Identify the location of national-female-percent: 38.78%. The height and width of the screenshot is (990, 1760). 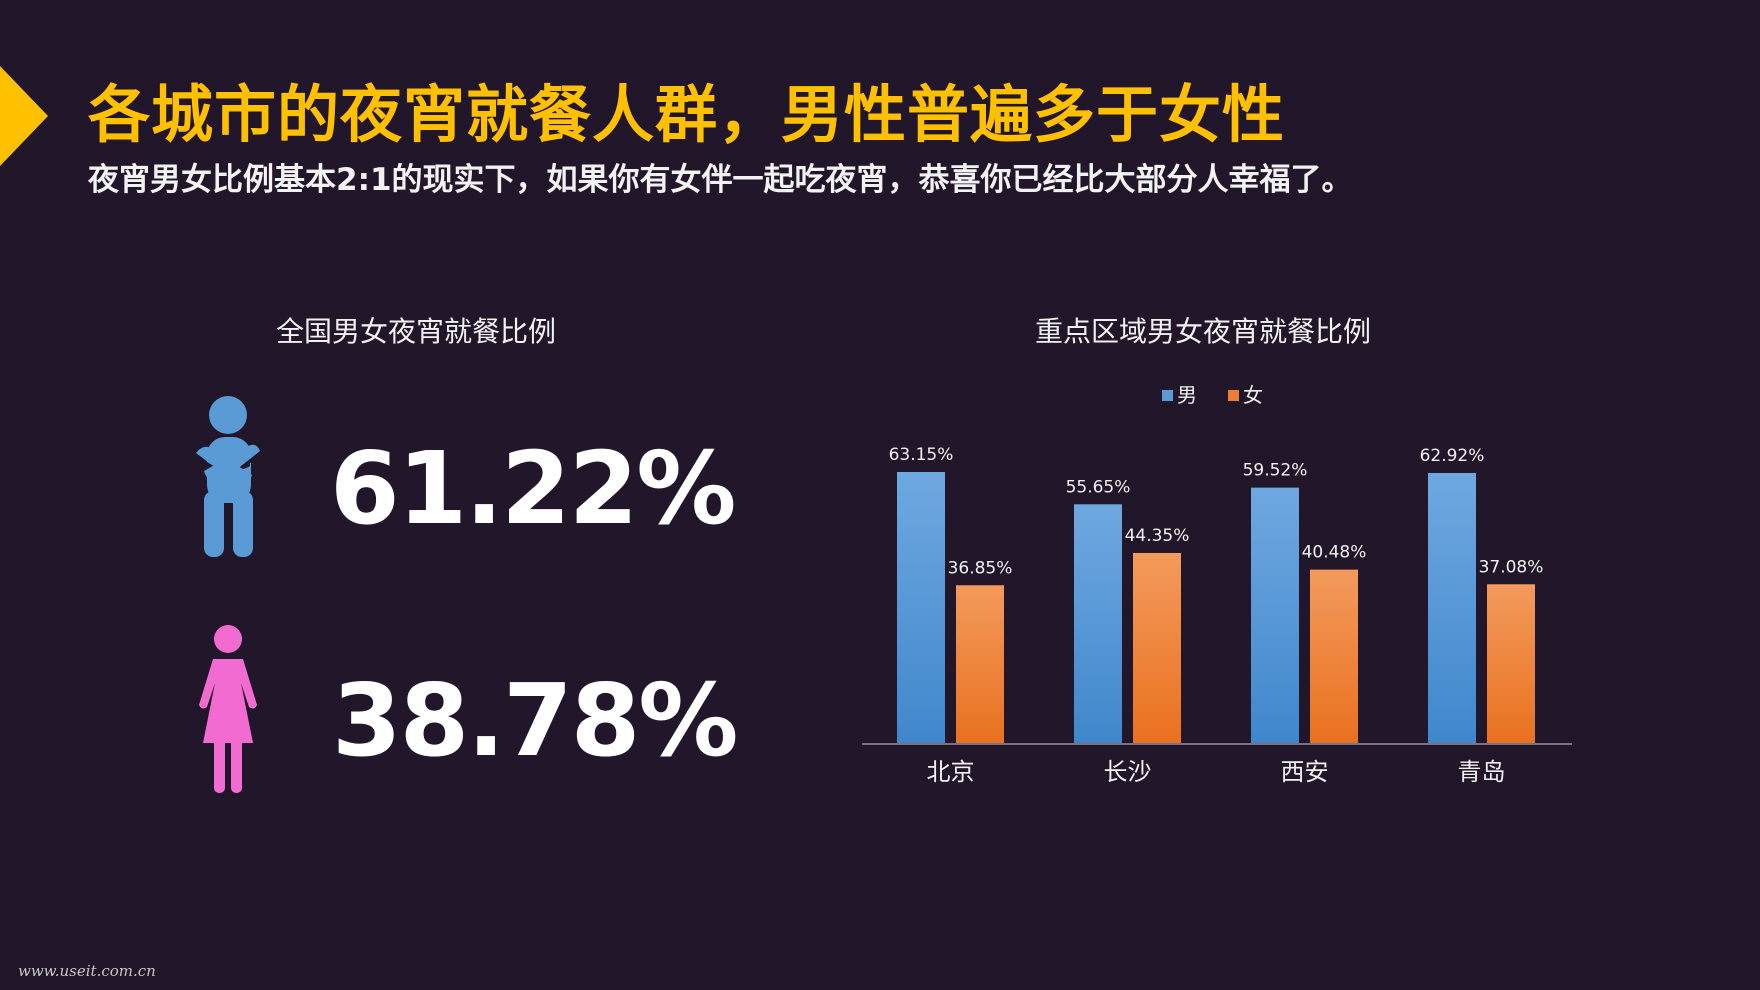
(535, 720).